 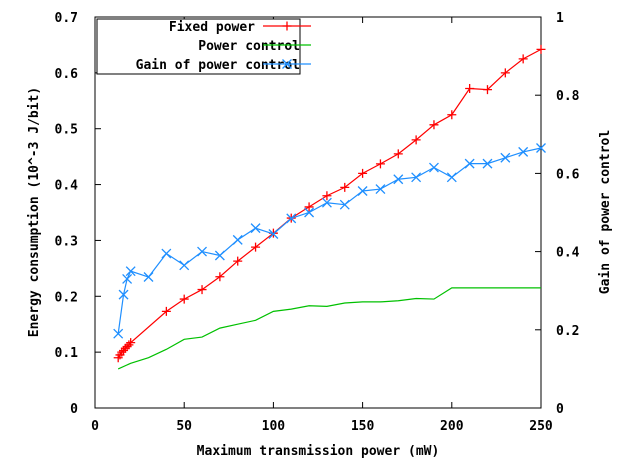 What do you see at coordinates (568, 174) in the screenshot?
I see `y2-tick-label: 0.6` at bounding box center [568, 174].